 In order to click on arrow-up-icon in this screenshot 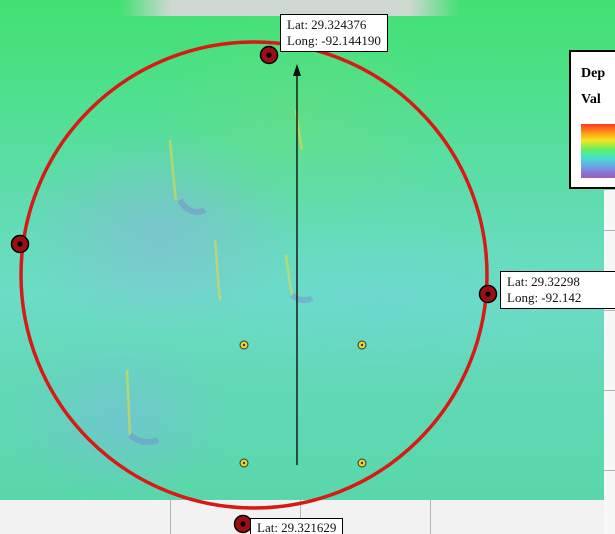, I will do `click(297, 264)`.